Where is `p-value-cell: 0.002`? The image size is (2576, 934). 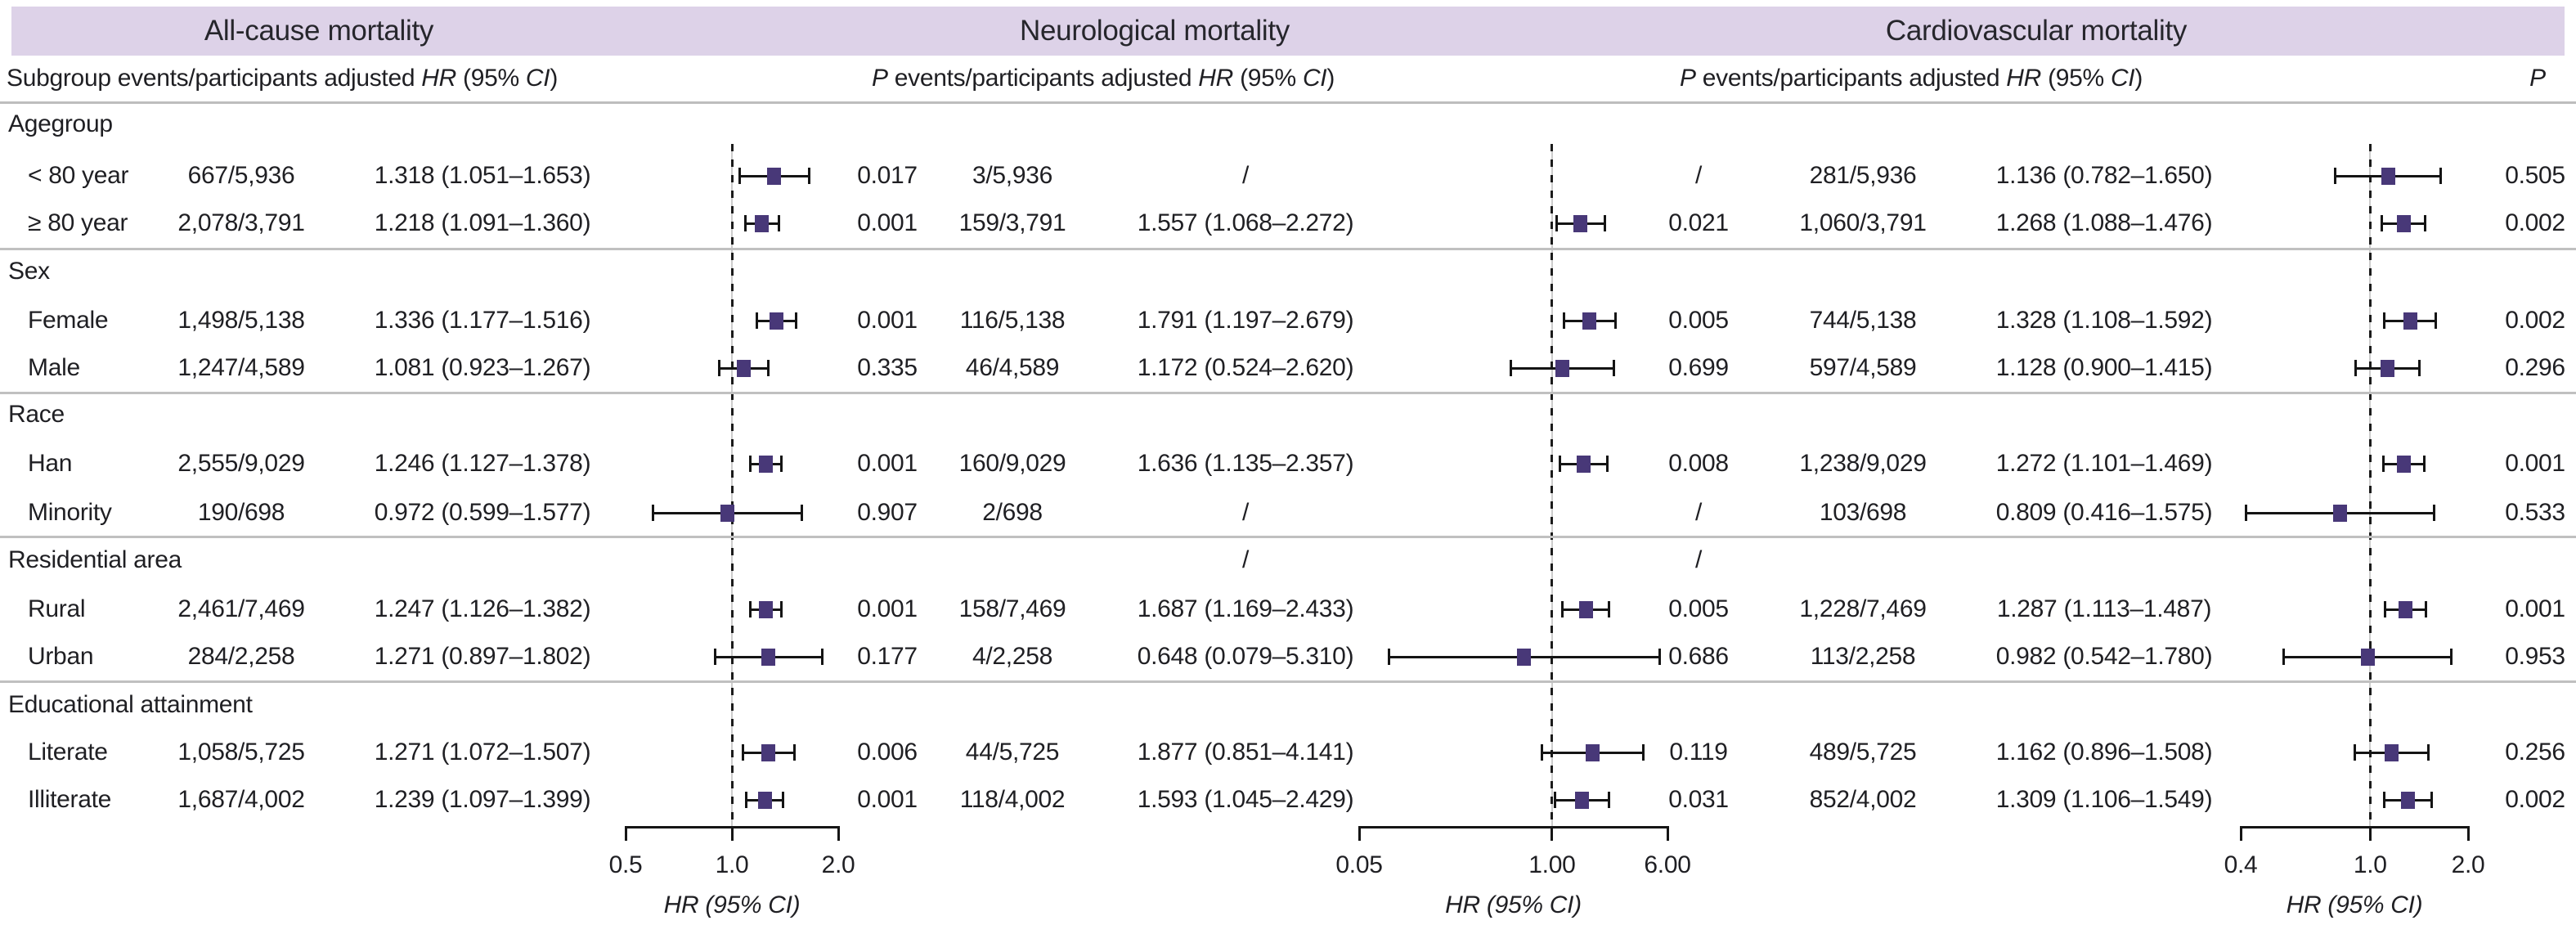 p-value-cell: 0.002 is located at coordinates (2535, 799).